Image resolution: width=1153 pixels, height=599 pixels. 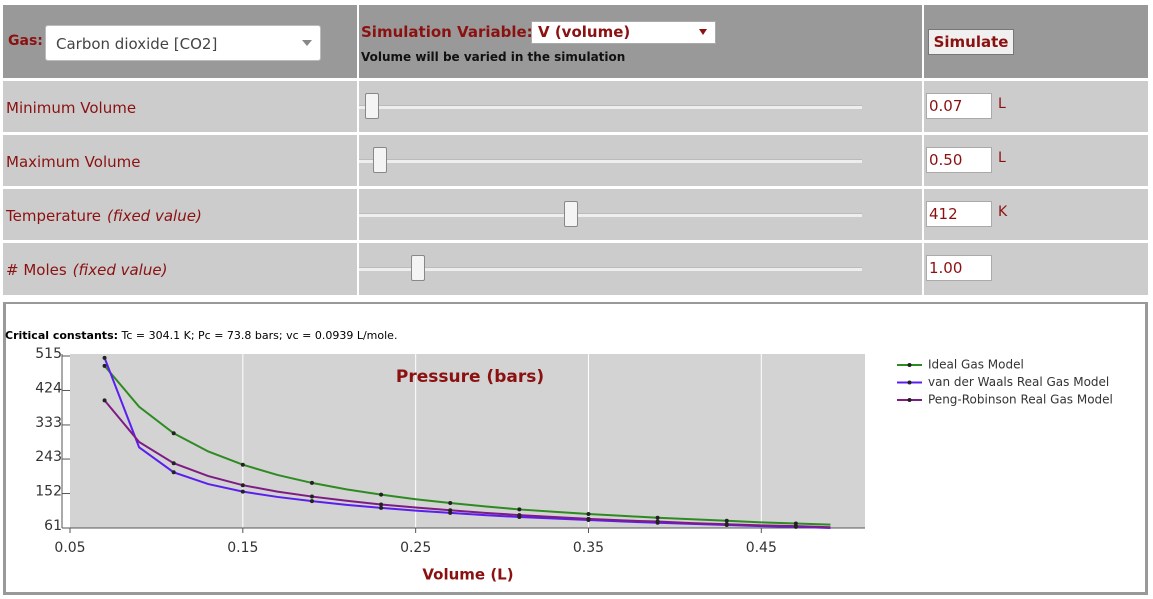 What do you see at coordinates (959, 106) in the screenshot?
I see `value-input: 0.07` at bounding box center [959, 106].